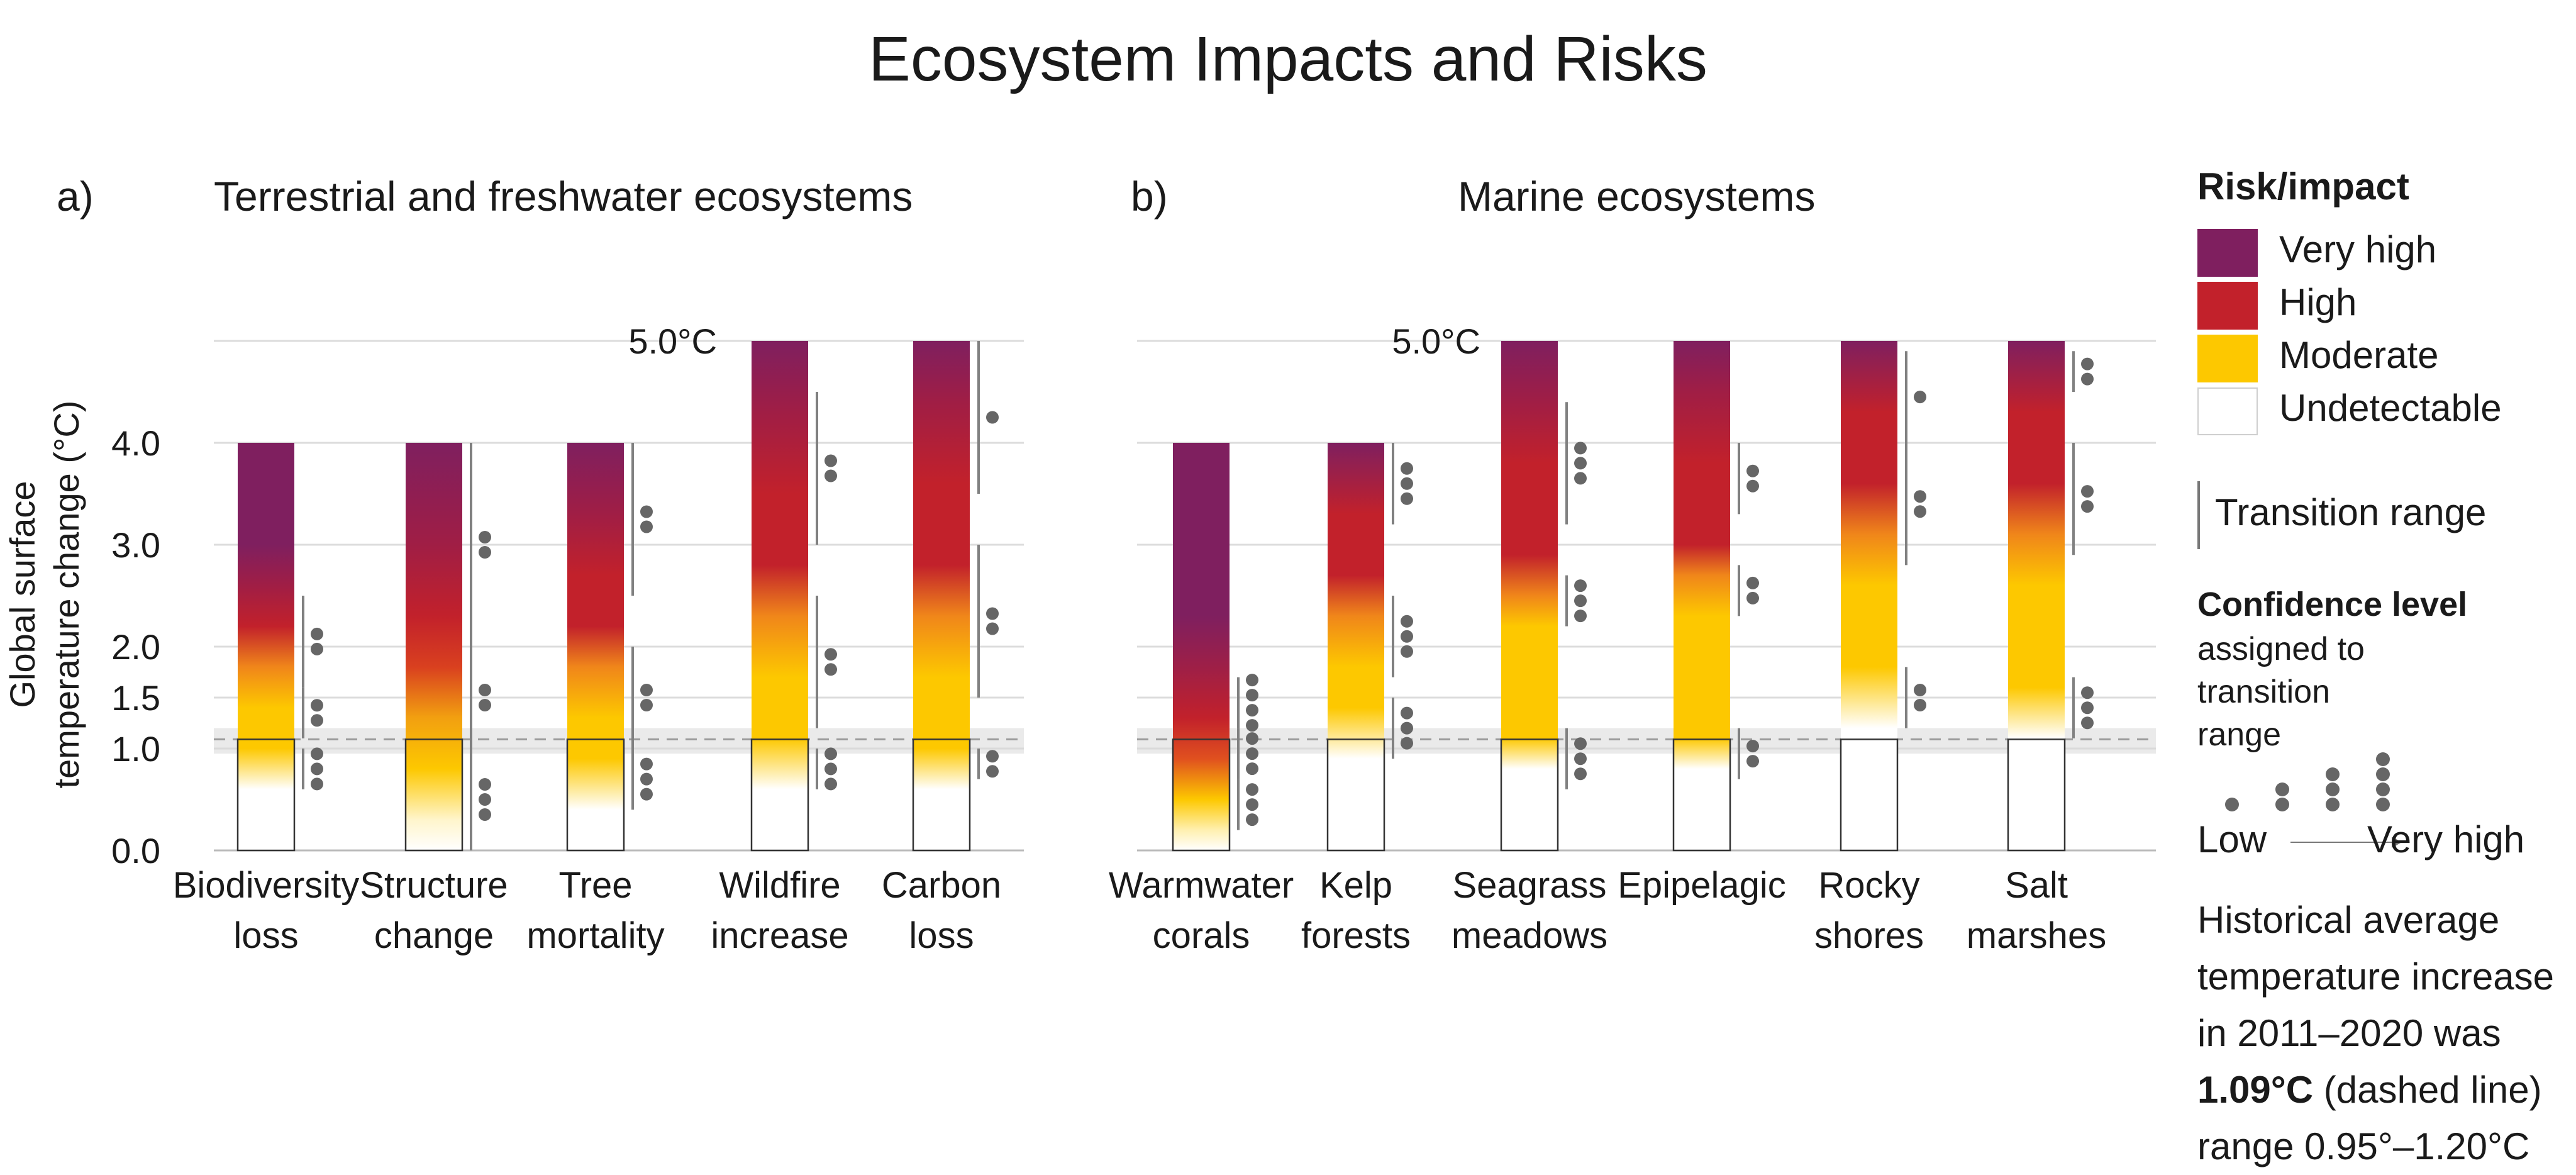 The image size is (2576, 1175). I want to click on legend-confidence-desc: assigned to transition range, so click(2281, 692).